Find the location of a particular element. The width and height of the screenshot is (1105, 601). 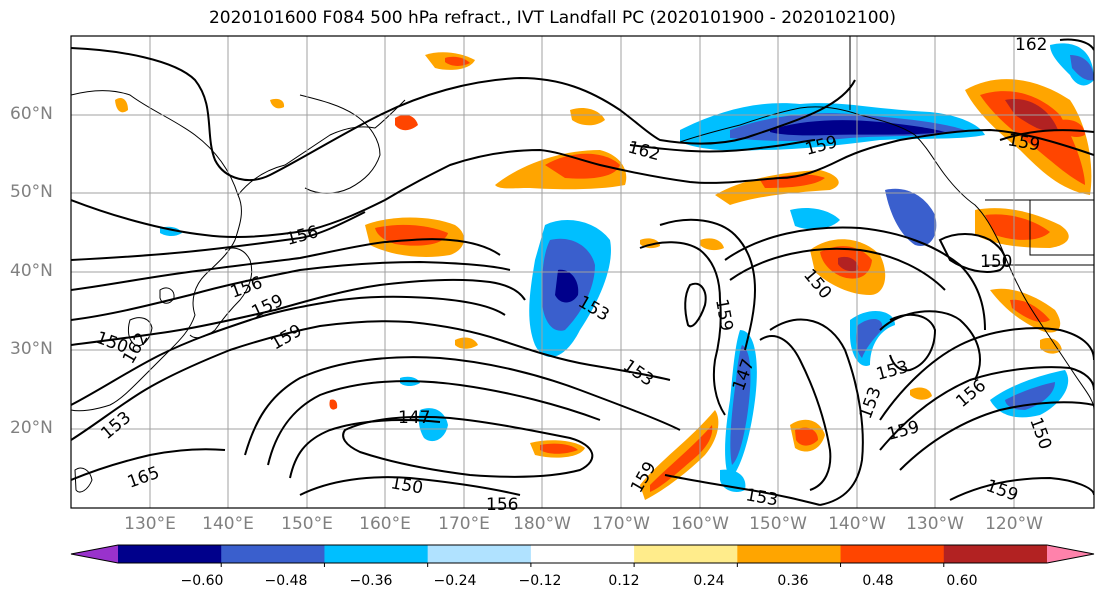

lon-label: 150°E is located at coordinates (307, 524).